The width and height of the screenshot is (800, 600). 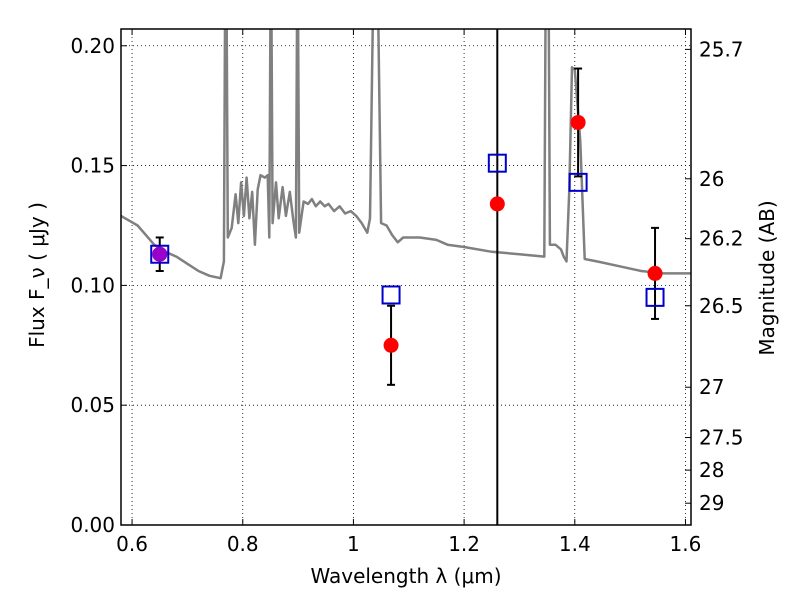 I want to click on magnitude-tick-labels: 25.7 26 26.2 26.5 27 27.5 28 29, so click(x=721, y=276).